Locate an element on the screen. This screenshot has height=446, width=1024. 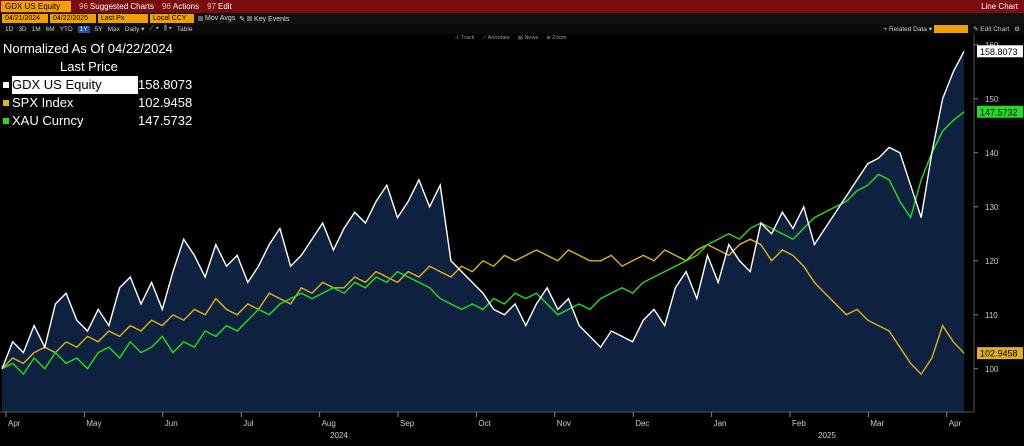
chart-mini-toolbar: ⊹ Track ⟋ Annotate ▤ News ⊕ Zoom is located at coordinates (510, 38).